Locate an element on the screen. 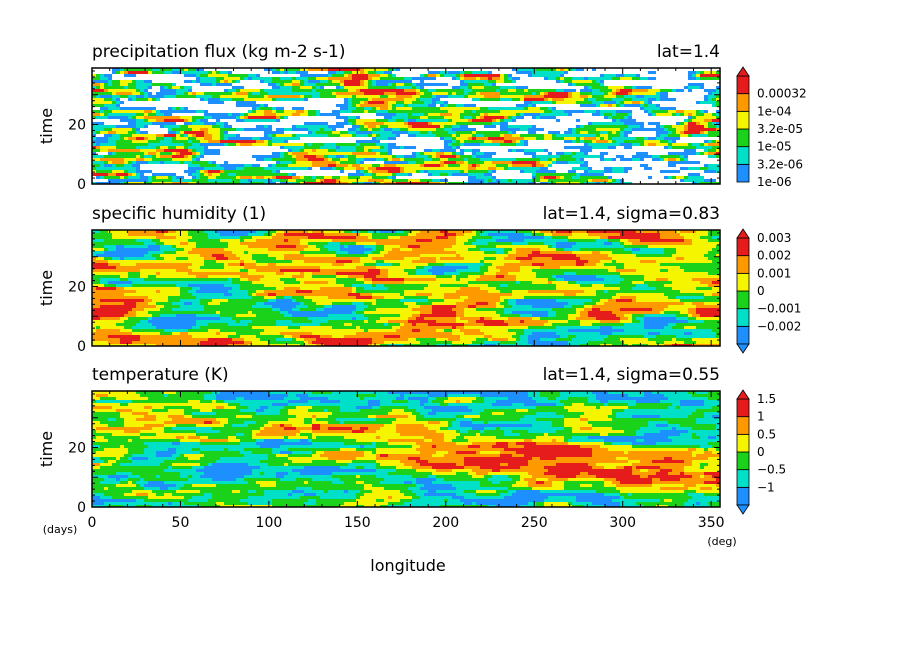 This screenshot has width=904, height=654. colorbar-label: −0.5 is located at coordinates (771, 470).